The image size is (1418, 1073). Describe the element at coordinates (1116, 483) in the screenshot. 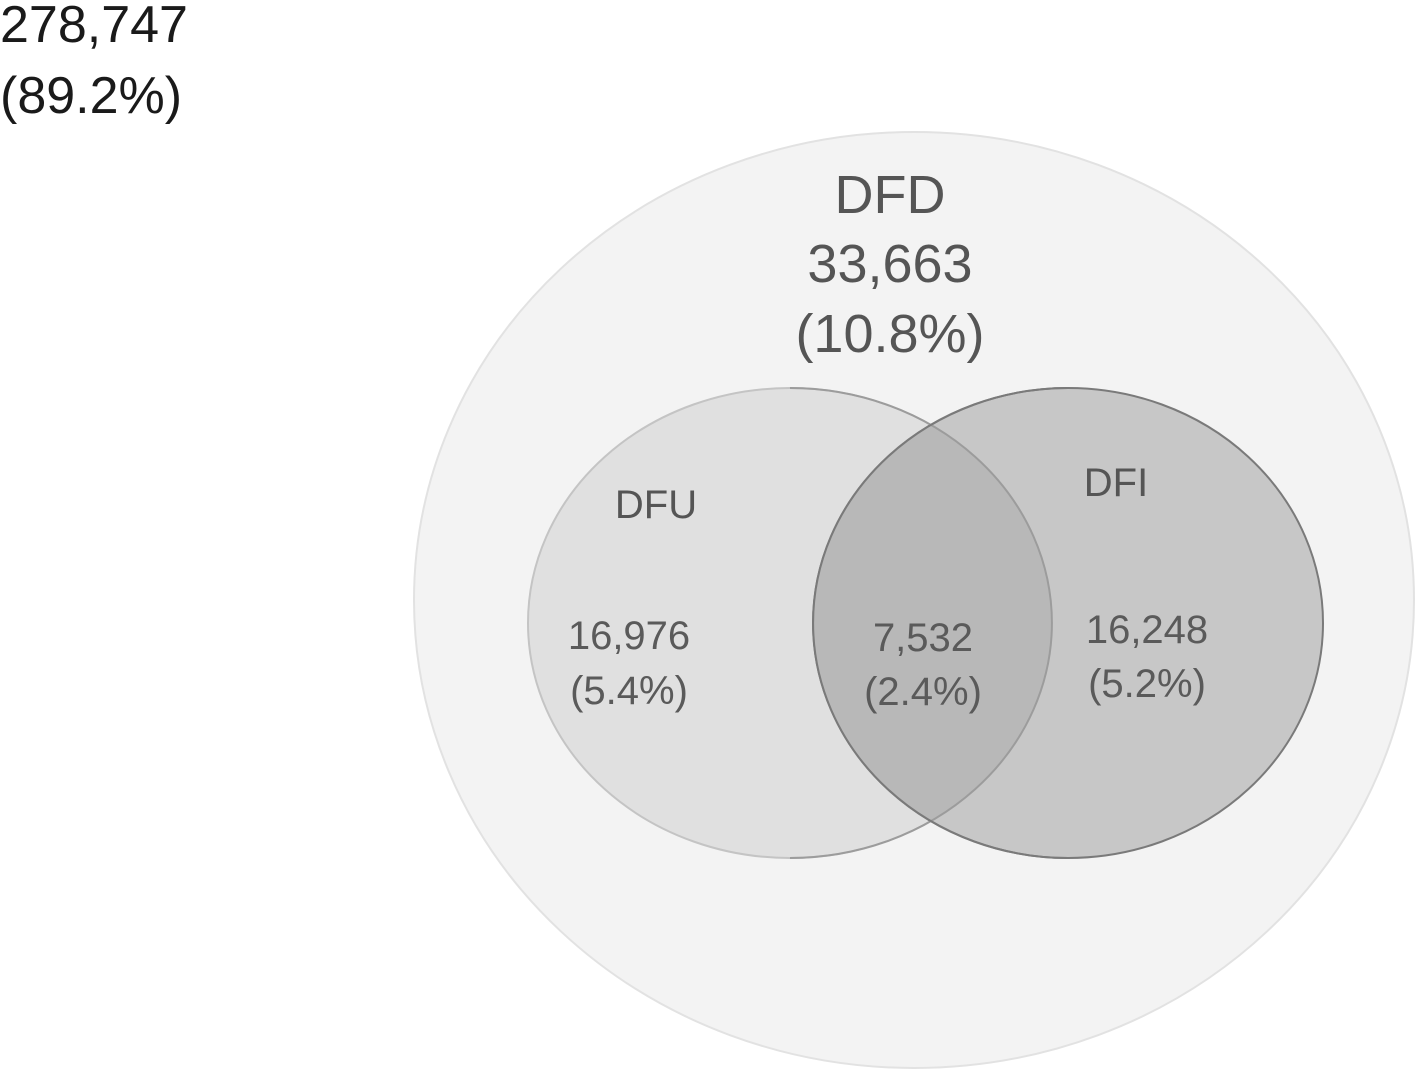

I see `dfi-name: DFI` at that location.